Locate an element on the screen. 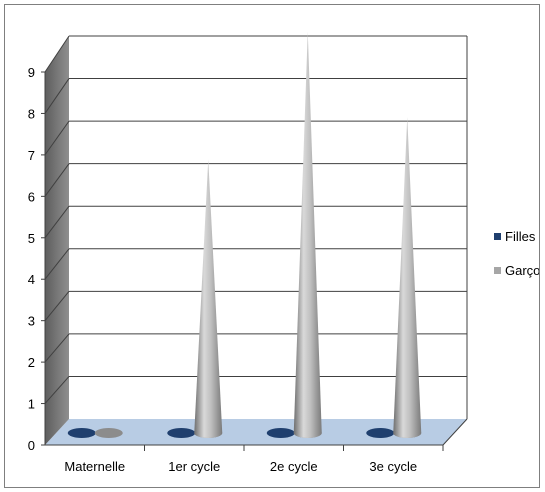 Image resolution: width=545 pixels, height=492 pixels. legend-swatch-garcons is located at coordinates (497, 270).